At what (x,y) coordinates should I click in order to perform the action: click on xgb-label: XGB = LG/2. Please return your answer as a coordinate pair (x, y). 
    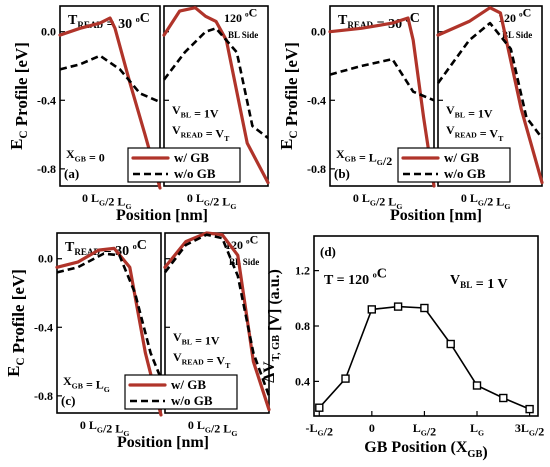
    Looking at the image, I should click on (364, 157).